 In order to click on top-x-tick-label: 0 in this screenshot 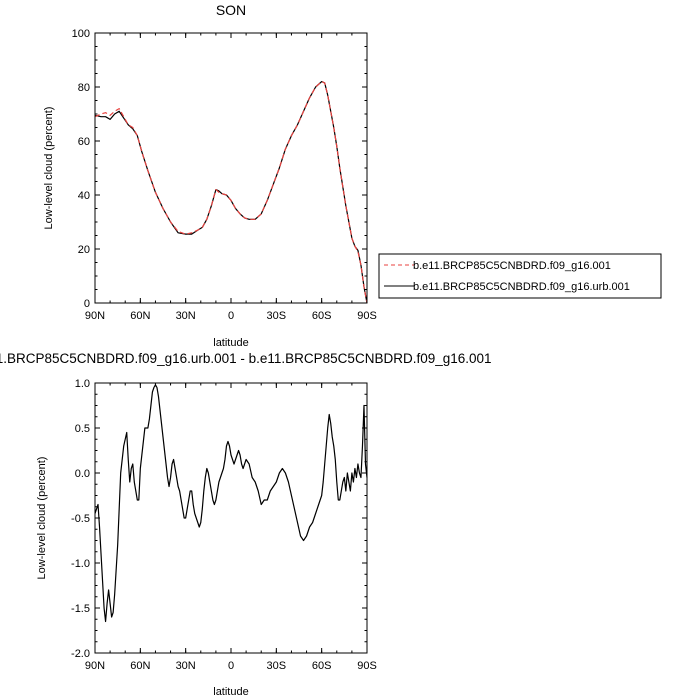, I will do `click(231, 316)`.